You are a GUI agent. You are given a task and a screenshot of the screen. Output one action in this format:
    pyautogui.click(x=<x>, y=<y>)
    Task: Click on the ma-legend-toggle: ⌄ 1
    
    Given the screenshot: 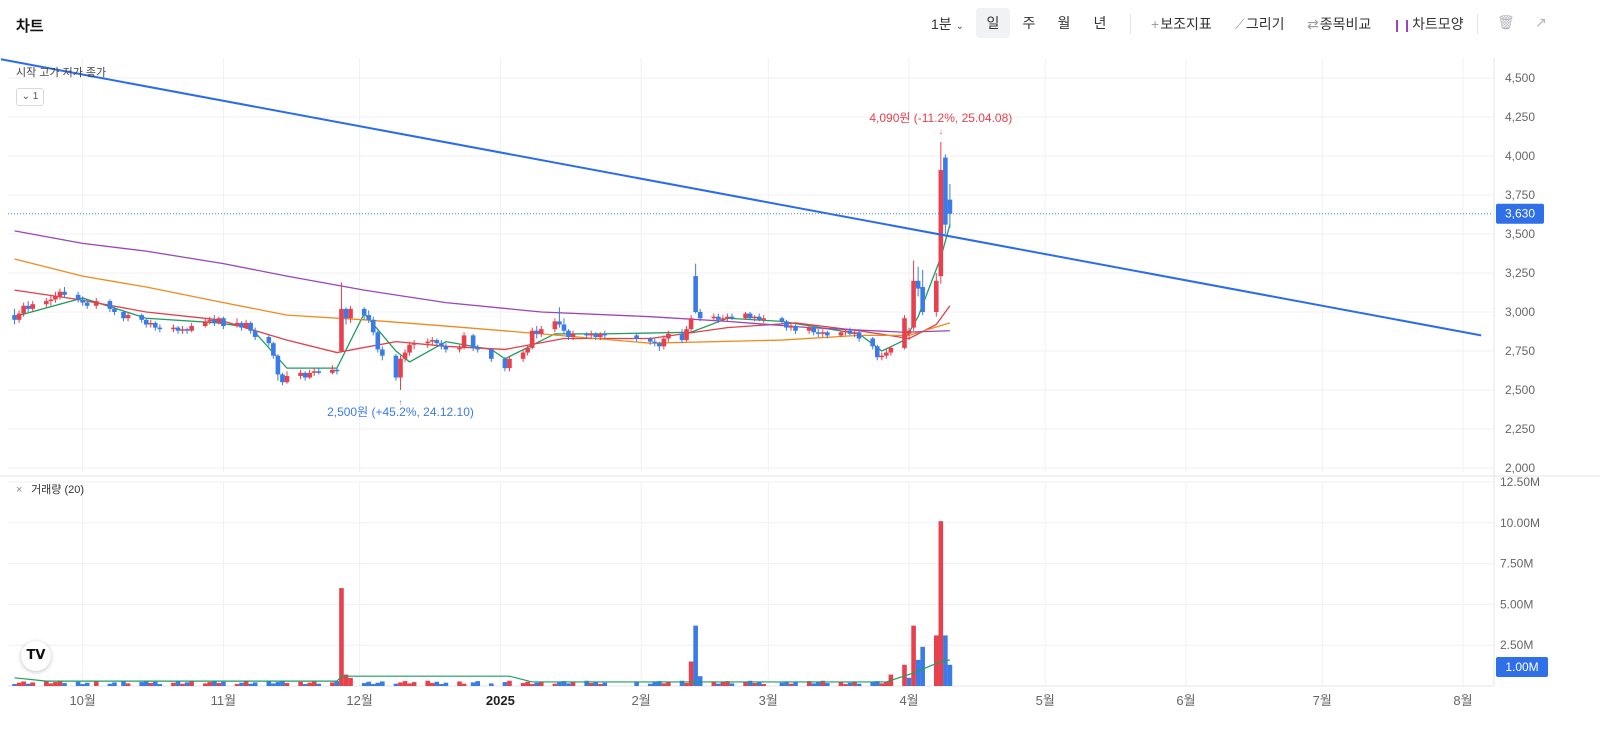 What is the action you would take?
    pyautogui.click(x=30, y=97)
    